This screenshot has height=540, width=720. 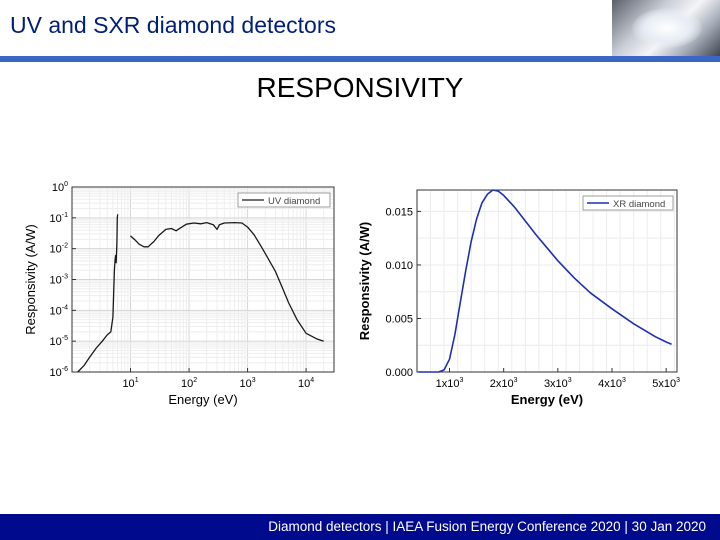 I want to click on y-tick-label: 0.010, so click(x=399, y=266).